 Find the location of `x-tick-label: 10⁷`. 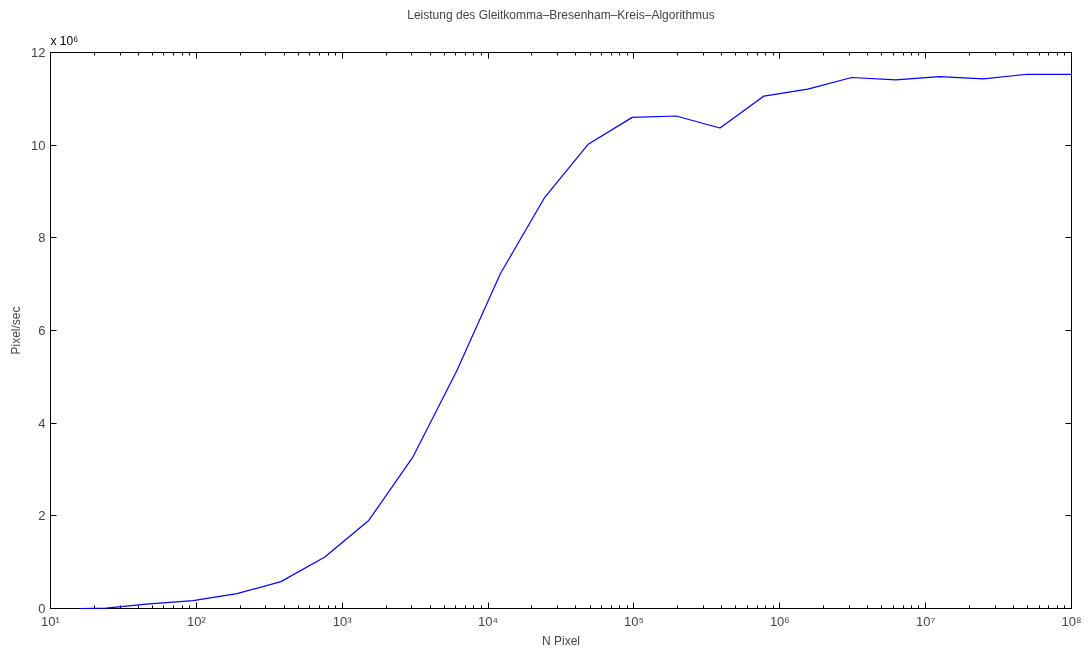

x-tick-label: 10⁷ is located at coordinates (926, 621).